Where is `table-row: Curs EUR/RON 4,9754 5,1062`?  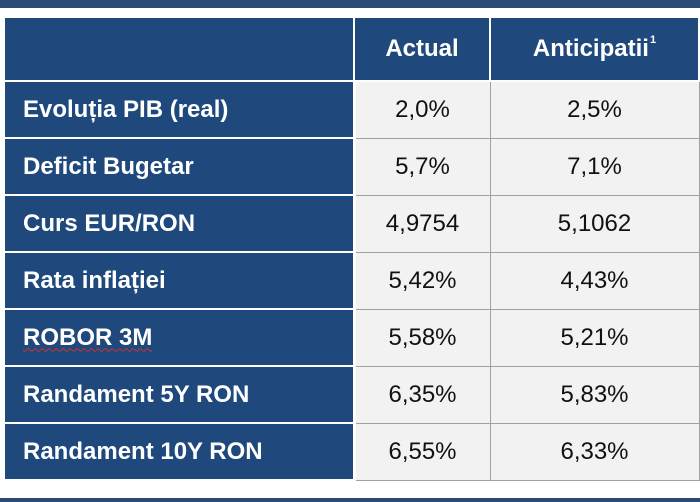
table-row: Curs EUR/RON 4,9754 5,1062 is located at coordinates (351, 223).